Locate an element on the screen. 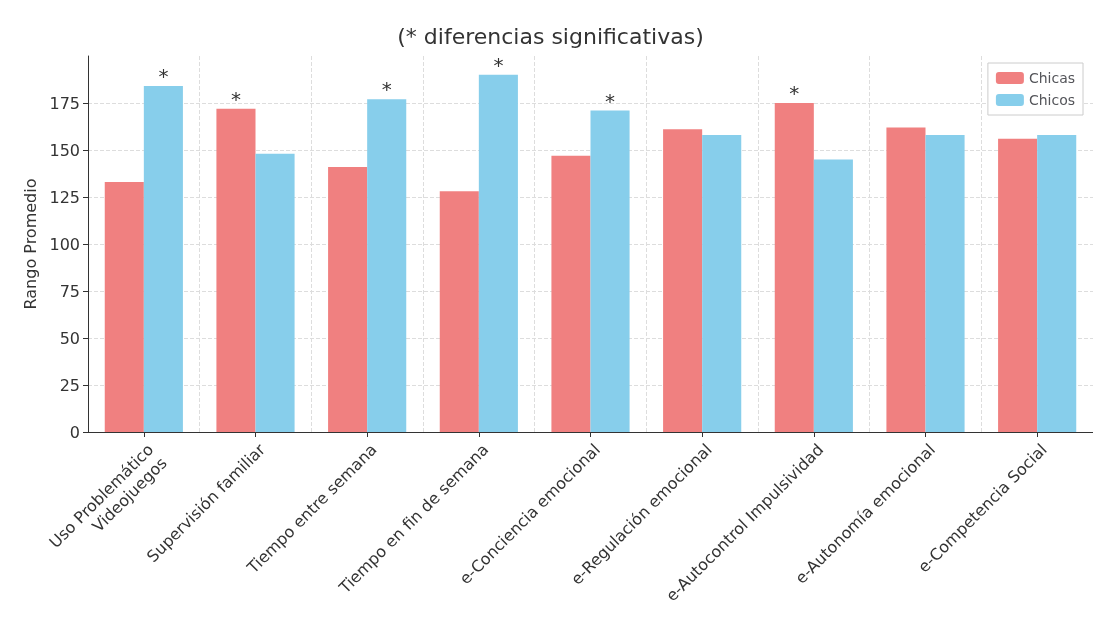 Image resolution: width=1101 pixels, height=633 pixels. y-tick-label: 75 is located at coordinates (69, 291).